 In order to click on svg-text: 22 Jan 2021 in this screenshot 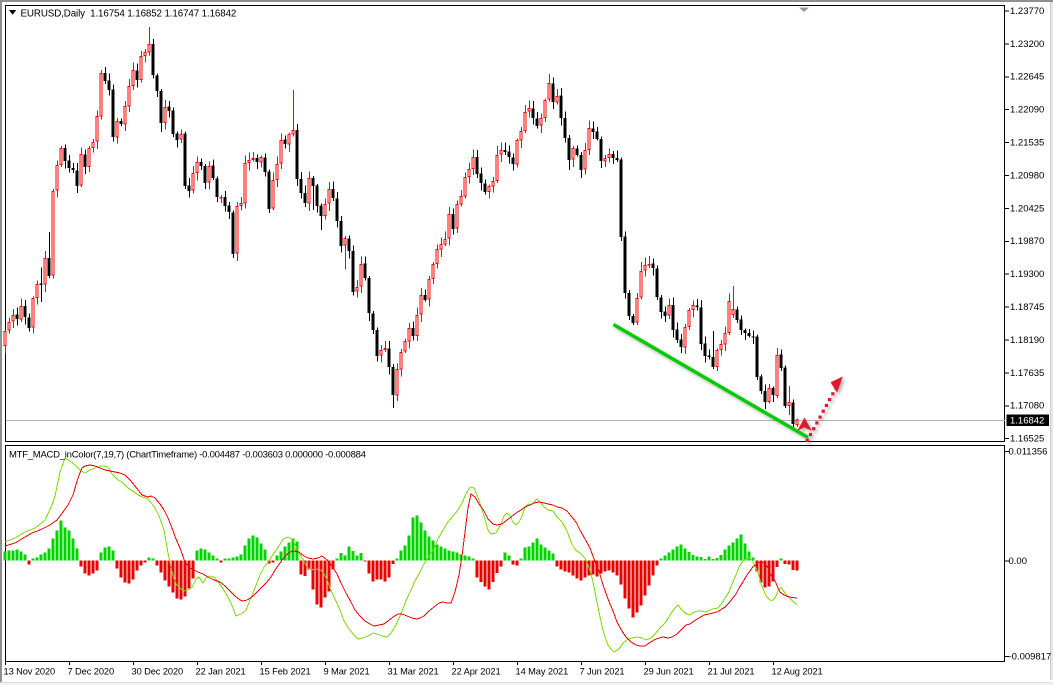, I will do `click(221, 672)`.